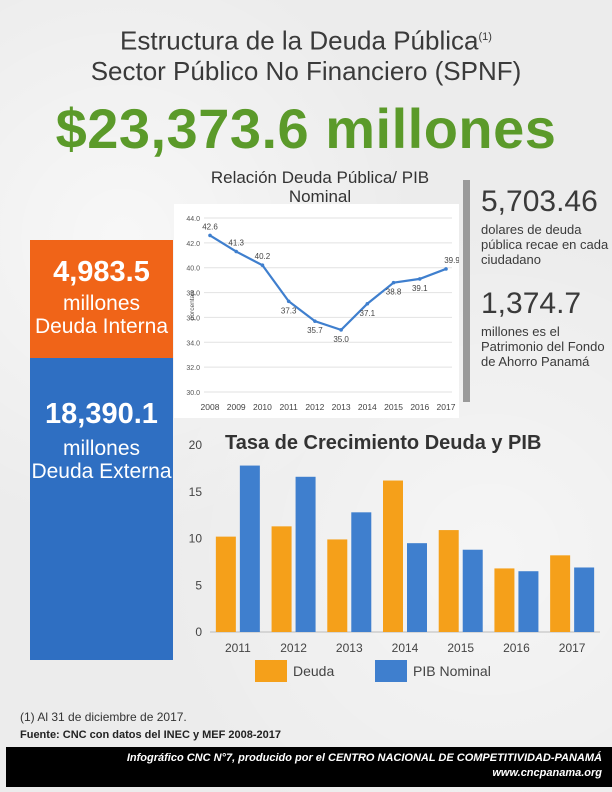 This screenshot has height=792, width=612. What do you see at coordinates (313, 671) in the screenshot?
I see `growth-legend-label: Deuda` at bounding box center [313, 671].